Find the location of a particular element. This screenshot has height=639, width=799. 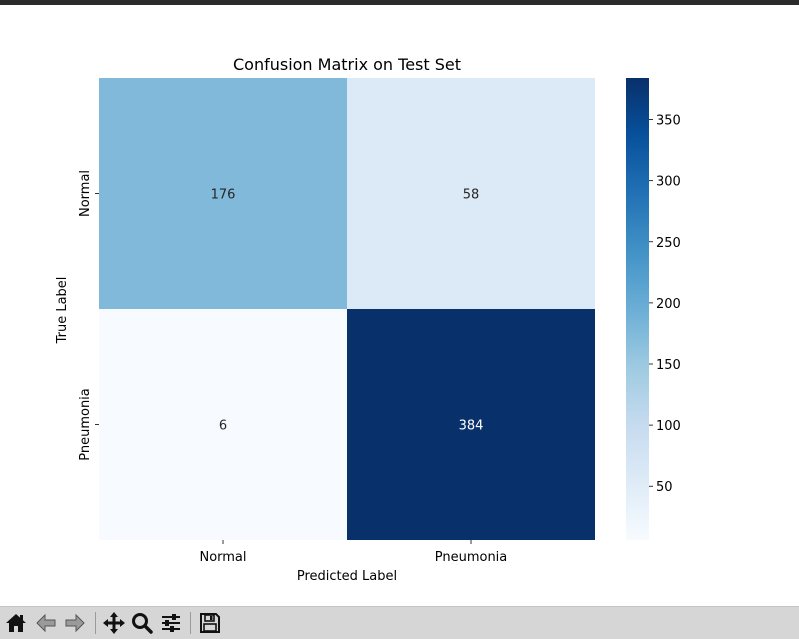

y-tick-label: Pneumonia is located at coordinates (85, 424).